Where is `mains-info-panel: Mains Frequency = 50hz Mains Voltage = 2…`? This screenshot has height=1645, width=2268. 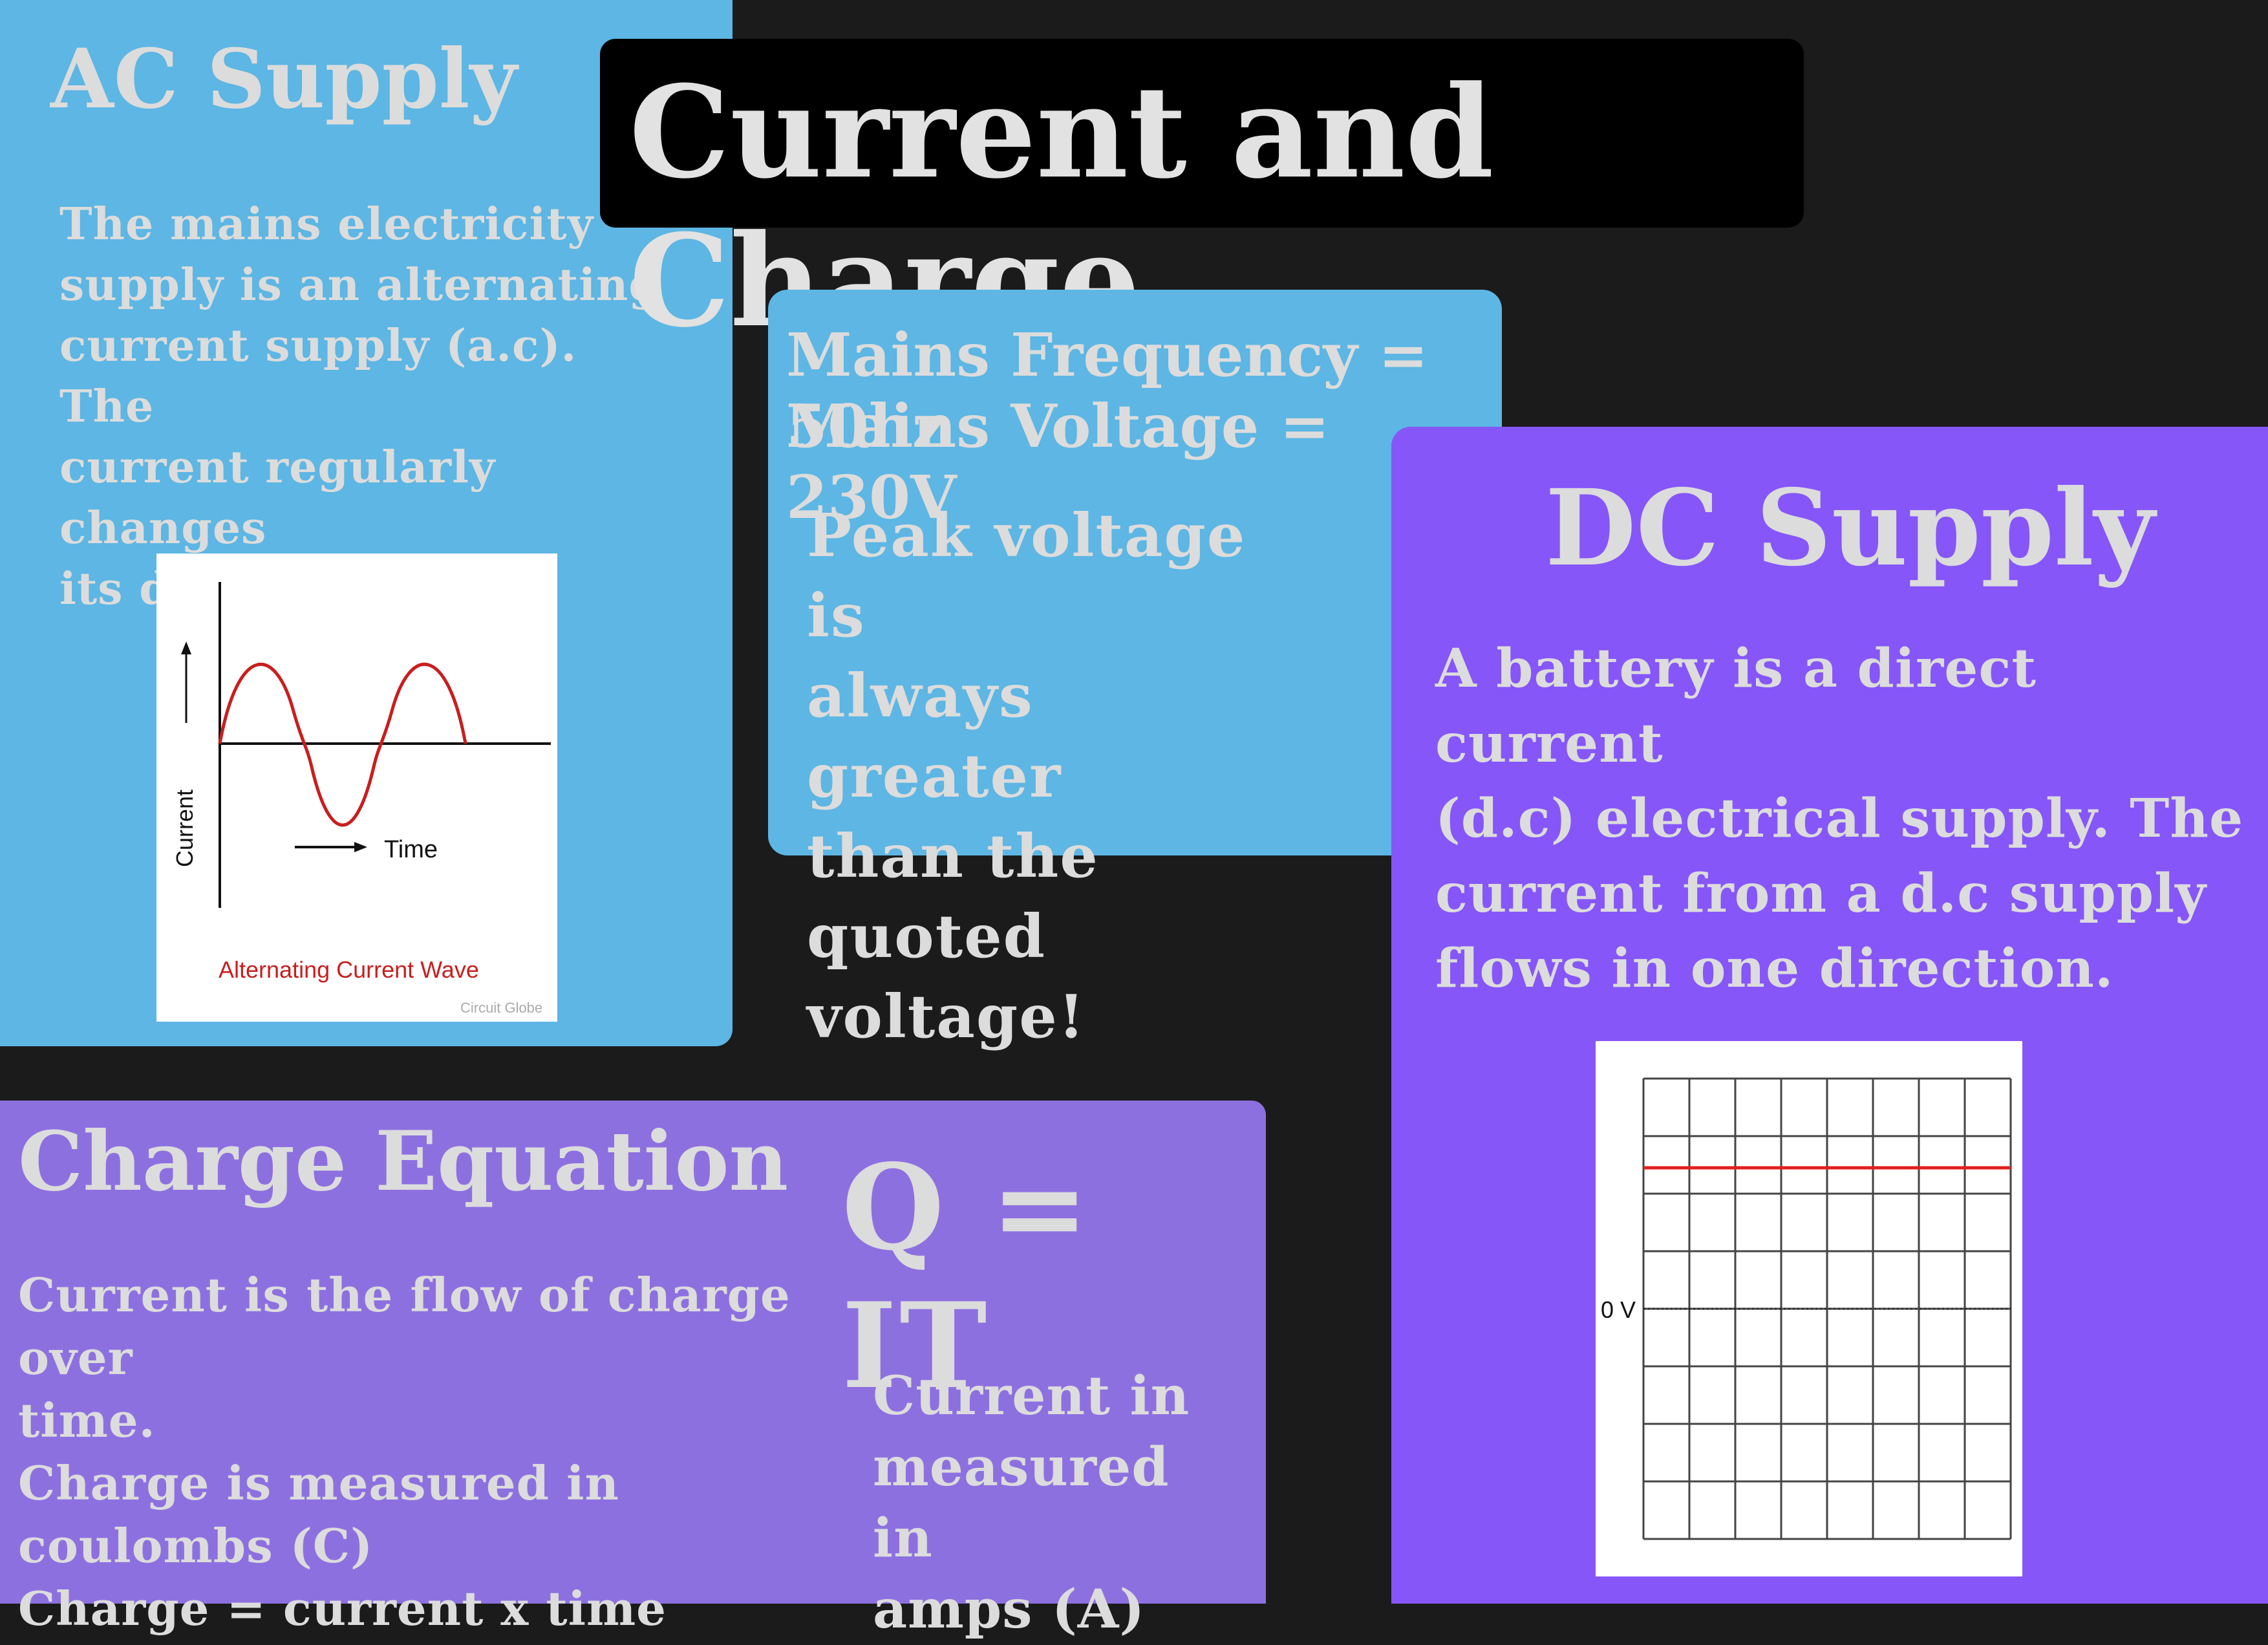 mains-info-panel: Mains Frequency = 50hz Mains Voltage = 2… is located at coordinates (1135, 670).